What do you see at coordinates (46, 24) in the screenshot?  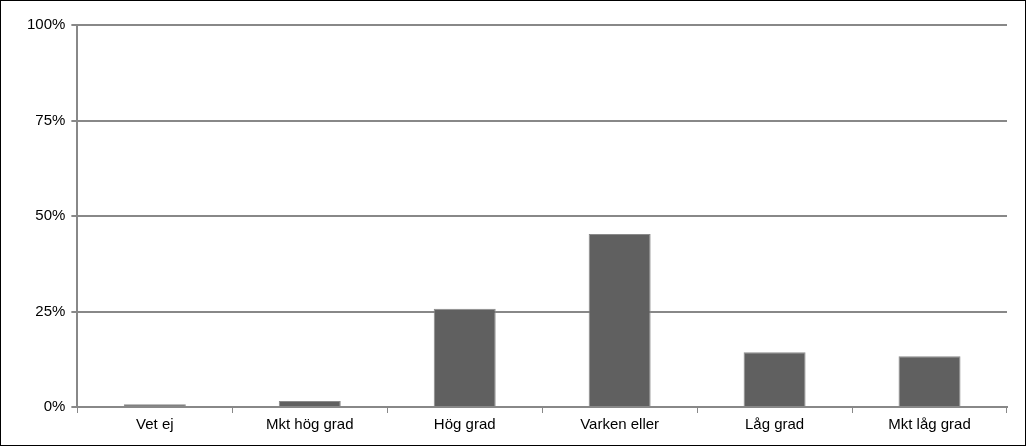 I see `y-tick-label: 100%` at bounding box center [46, 24].